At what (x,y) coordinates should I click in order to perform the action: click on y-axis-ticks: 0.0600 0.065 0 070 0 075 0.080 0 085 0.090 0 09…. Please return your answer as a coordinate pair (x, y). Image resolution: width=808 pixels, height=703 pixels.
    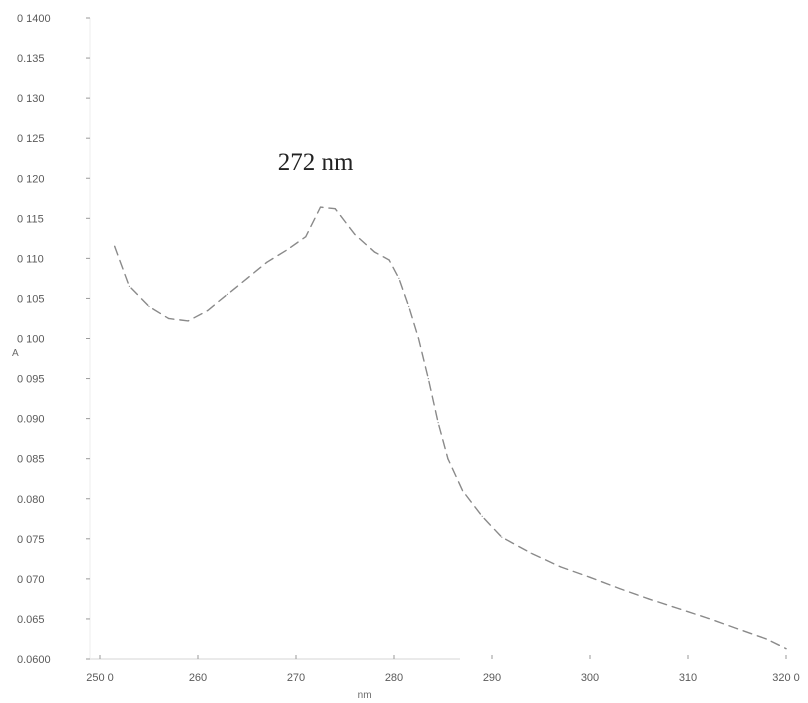
    Looking at the image, I should click on (53, 339).